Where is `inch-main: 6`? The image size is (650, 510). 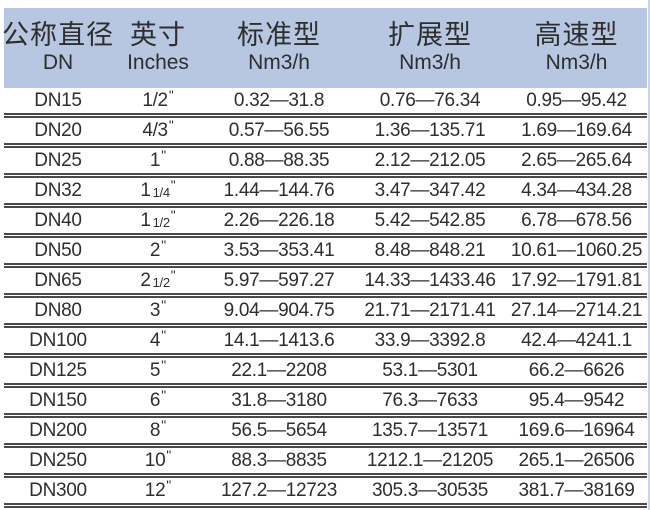 inch-main: 6 is located at coordinates (155, 401).